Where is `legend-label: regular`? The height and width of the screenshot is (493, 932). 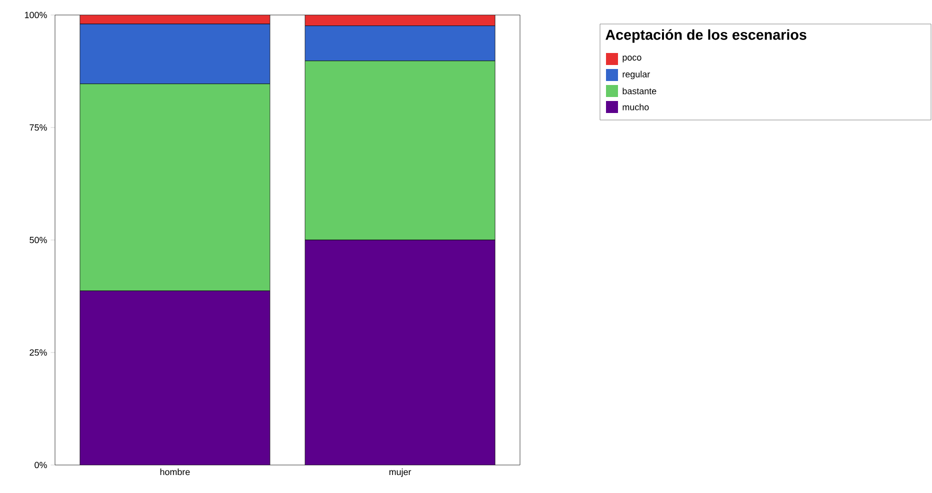
legend-label: regular is located at coordinates (636, 75).